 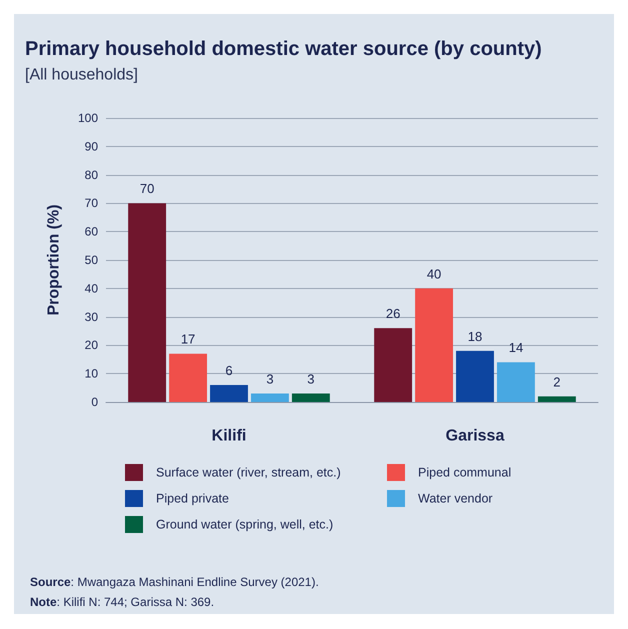 What do you see at coordinates (91, 146) in the screenshot?
I see `y-tick-label: 90` at bounding box center [91, 146].